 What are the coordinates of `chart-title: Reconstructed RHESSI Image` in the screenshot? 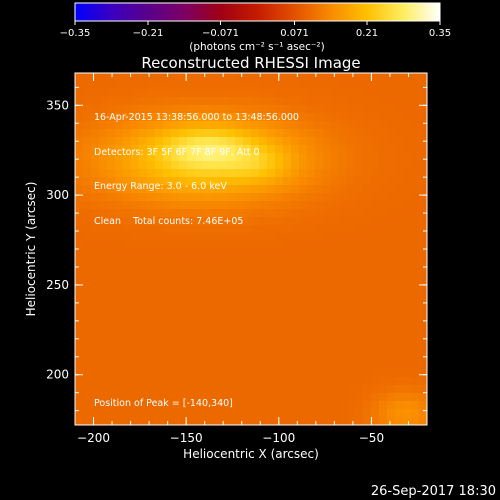 It's located at (250, 63).